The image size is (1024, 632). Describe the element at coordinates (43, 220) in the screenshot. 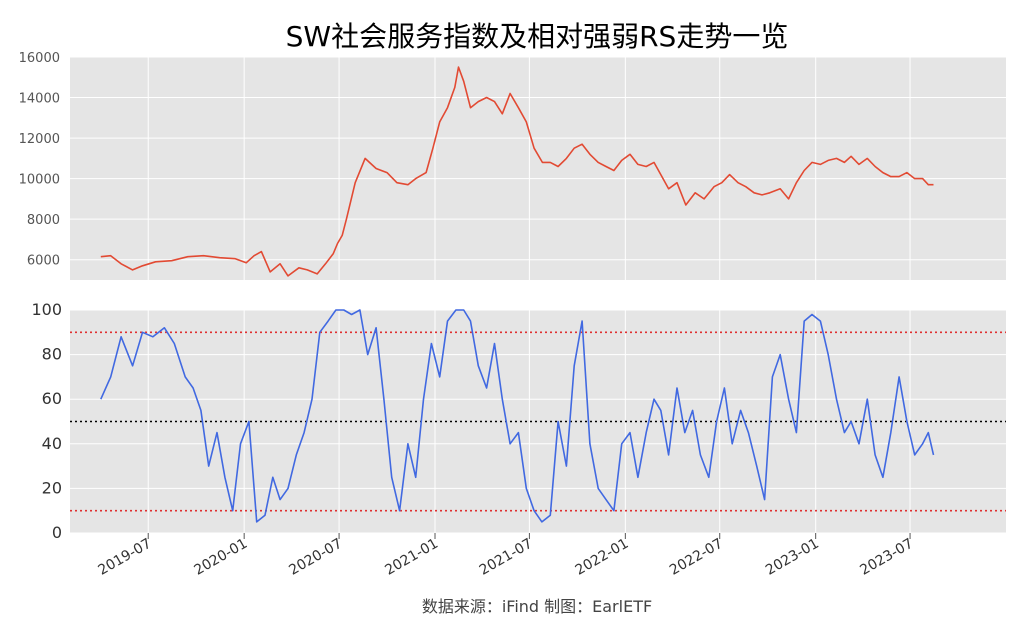

I see `index-ytick-label: 8000` at that location.